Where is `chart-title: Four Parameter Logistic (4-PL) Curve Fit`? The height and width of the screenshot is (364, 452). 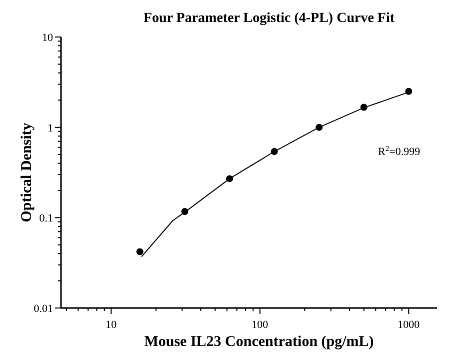
chart-title: Four Parameter Logistic (4-PL) Curve Fit is located at coordinates (269, 18).